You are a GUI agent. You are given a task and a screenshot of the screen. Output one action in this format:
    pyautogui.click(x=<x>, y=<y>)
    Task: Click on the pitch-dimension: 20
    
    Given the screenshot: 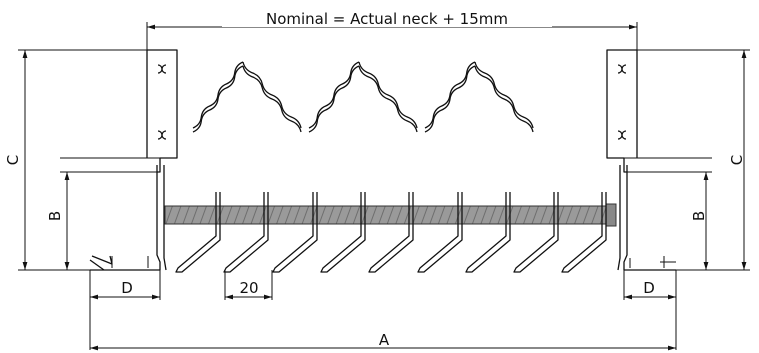 What is the action you would take?
    pyautogui.click(x=248, y=285)
    